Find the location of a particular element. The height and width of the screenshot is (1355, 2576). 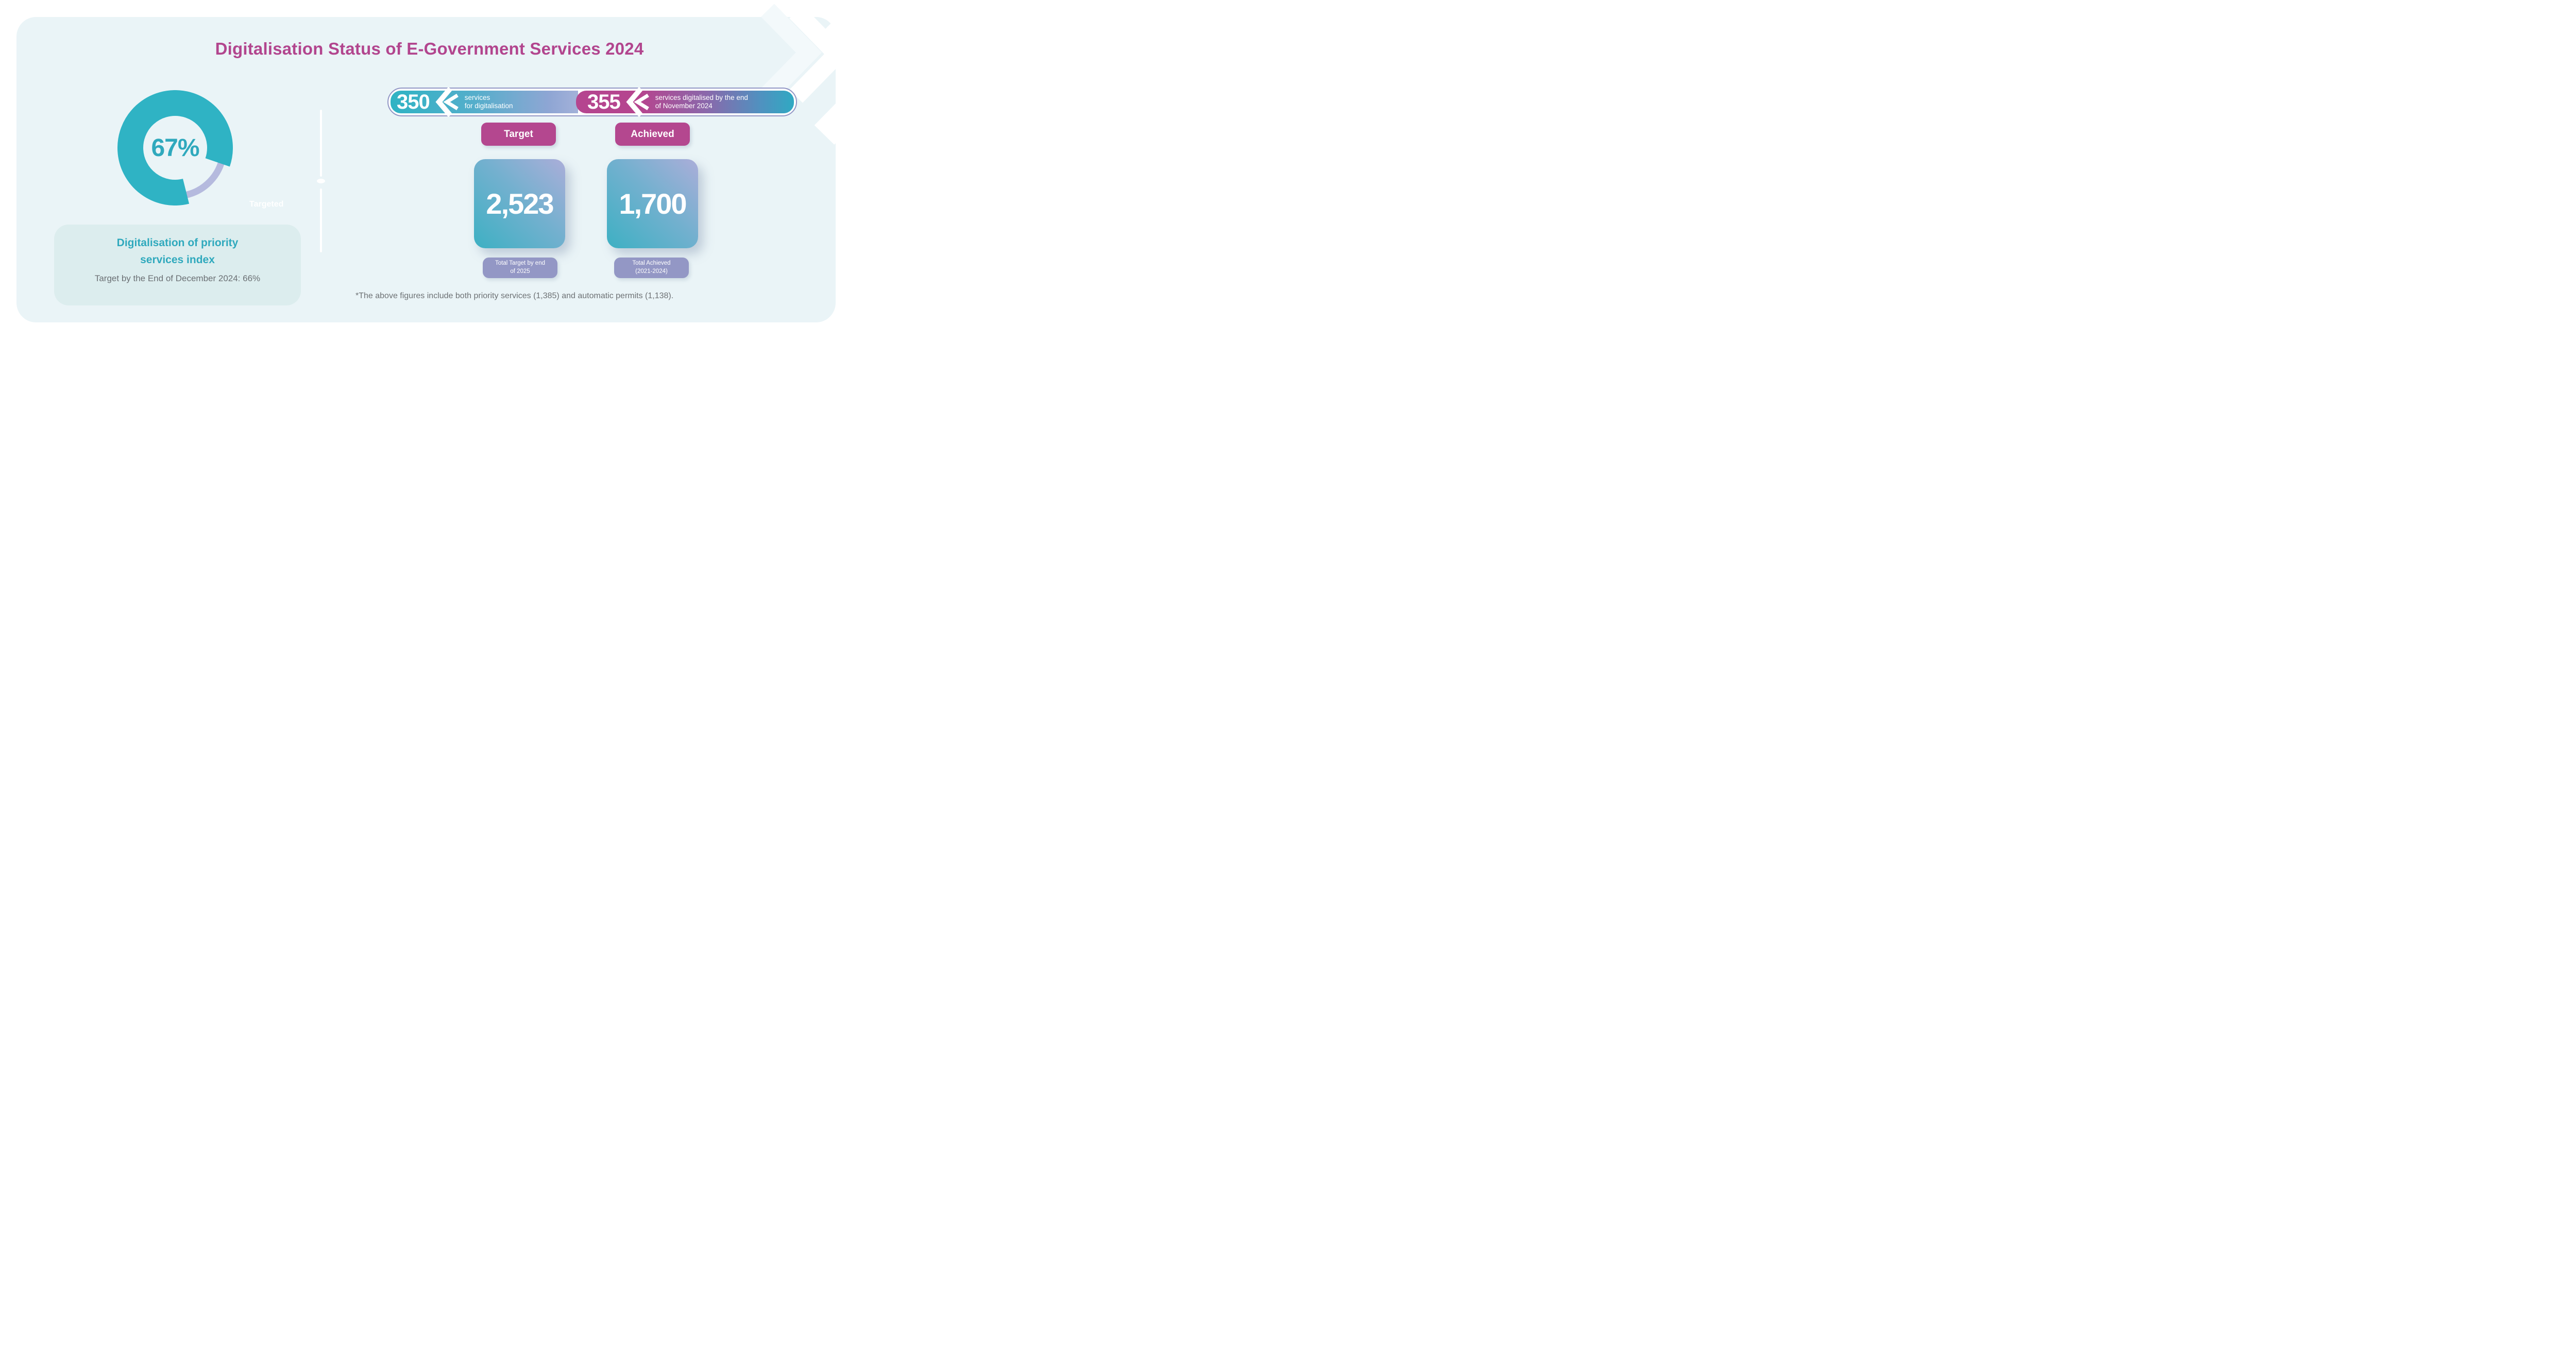

target-button: Target is located at coordinates (518, 134).